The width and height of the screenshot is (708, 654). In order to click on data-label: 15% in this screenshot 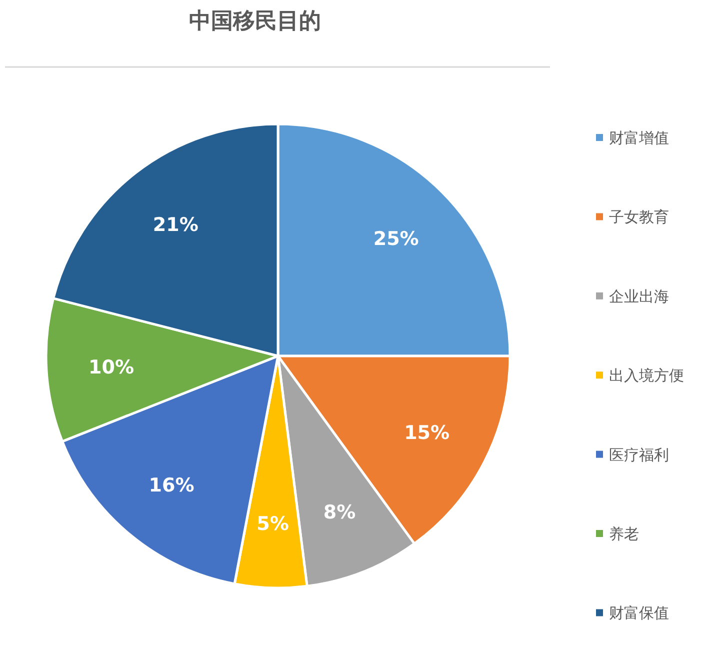, I will do `click(427, 433)`.